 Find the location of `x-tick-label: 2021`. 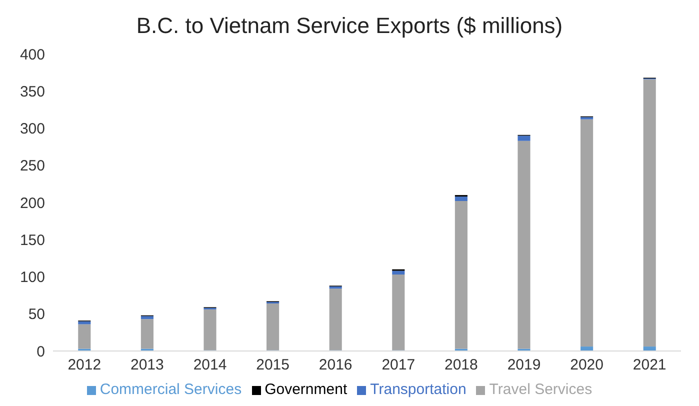

x-tick-label: 2021 is located at coordinates (649, 365).